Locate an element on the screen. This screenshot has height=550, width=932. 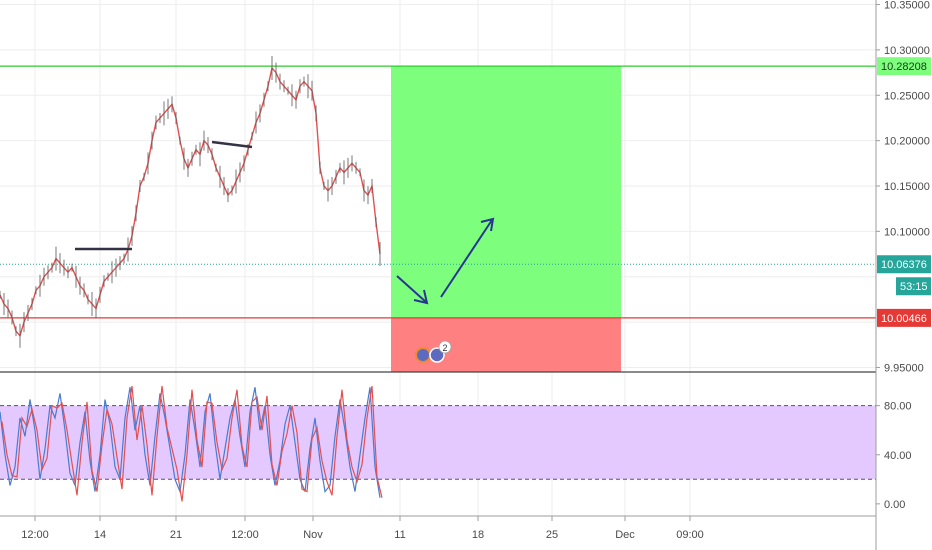
y-tick-label: 9.95000 is located at coordinates (904, 368).